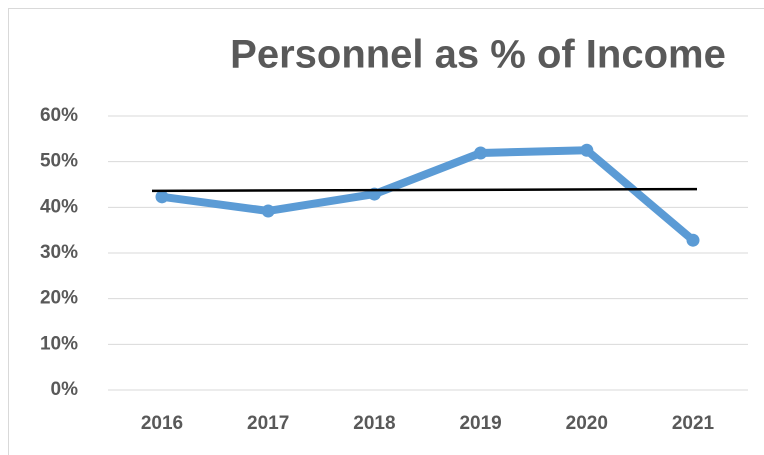 The height and width of the screenshot is (455, 764). Describe the element at coordinates (424, 190) in the screenshot. I see `trendline` at that location.